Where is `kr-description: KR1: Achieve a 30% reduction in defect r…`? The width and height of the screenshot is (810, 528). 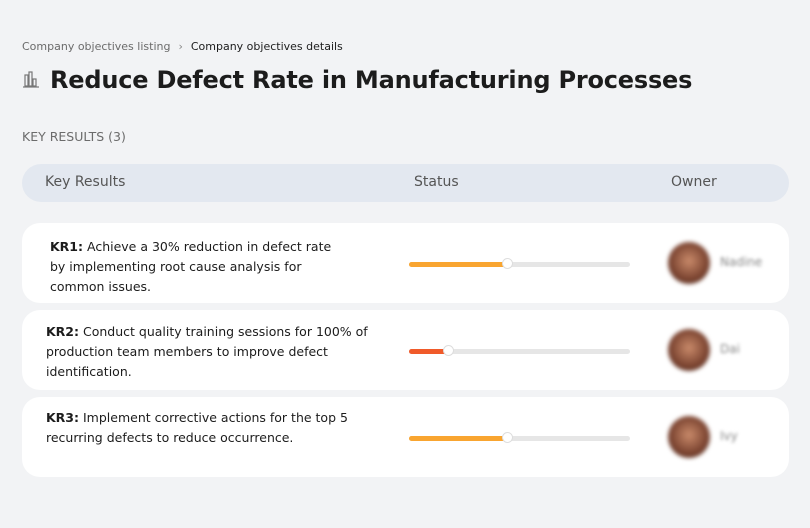
kr-description: KR1: Achieve a 30% reduction in defect r… is located at coordinates (191, 266).